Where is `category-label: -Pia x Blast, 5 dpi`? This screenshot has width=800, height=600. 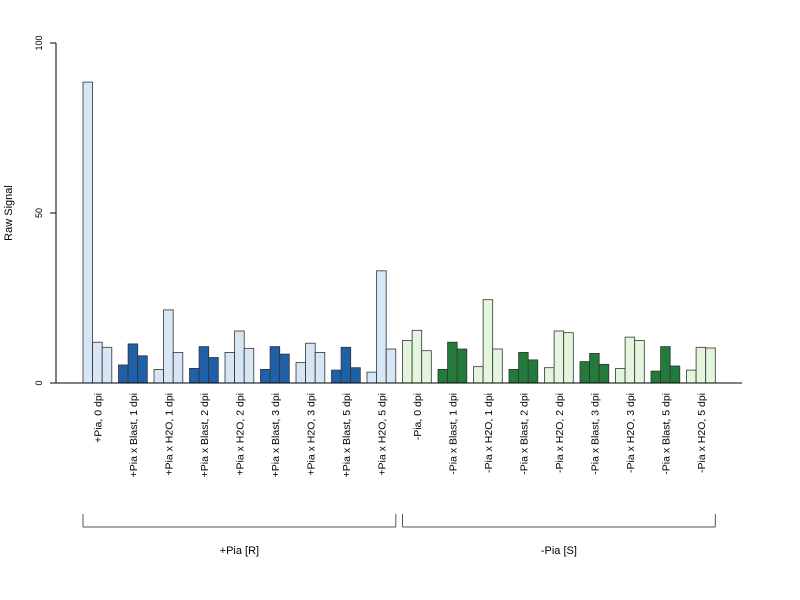
category-label: -Pia x Blast, 5 dpi is located at coordinates (666, 434).